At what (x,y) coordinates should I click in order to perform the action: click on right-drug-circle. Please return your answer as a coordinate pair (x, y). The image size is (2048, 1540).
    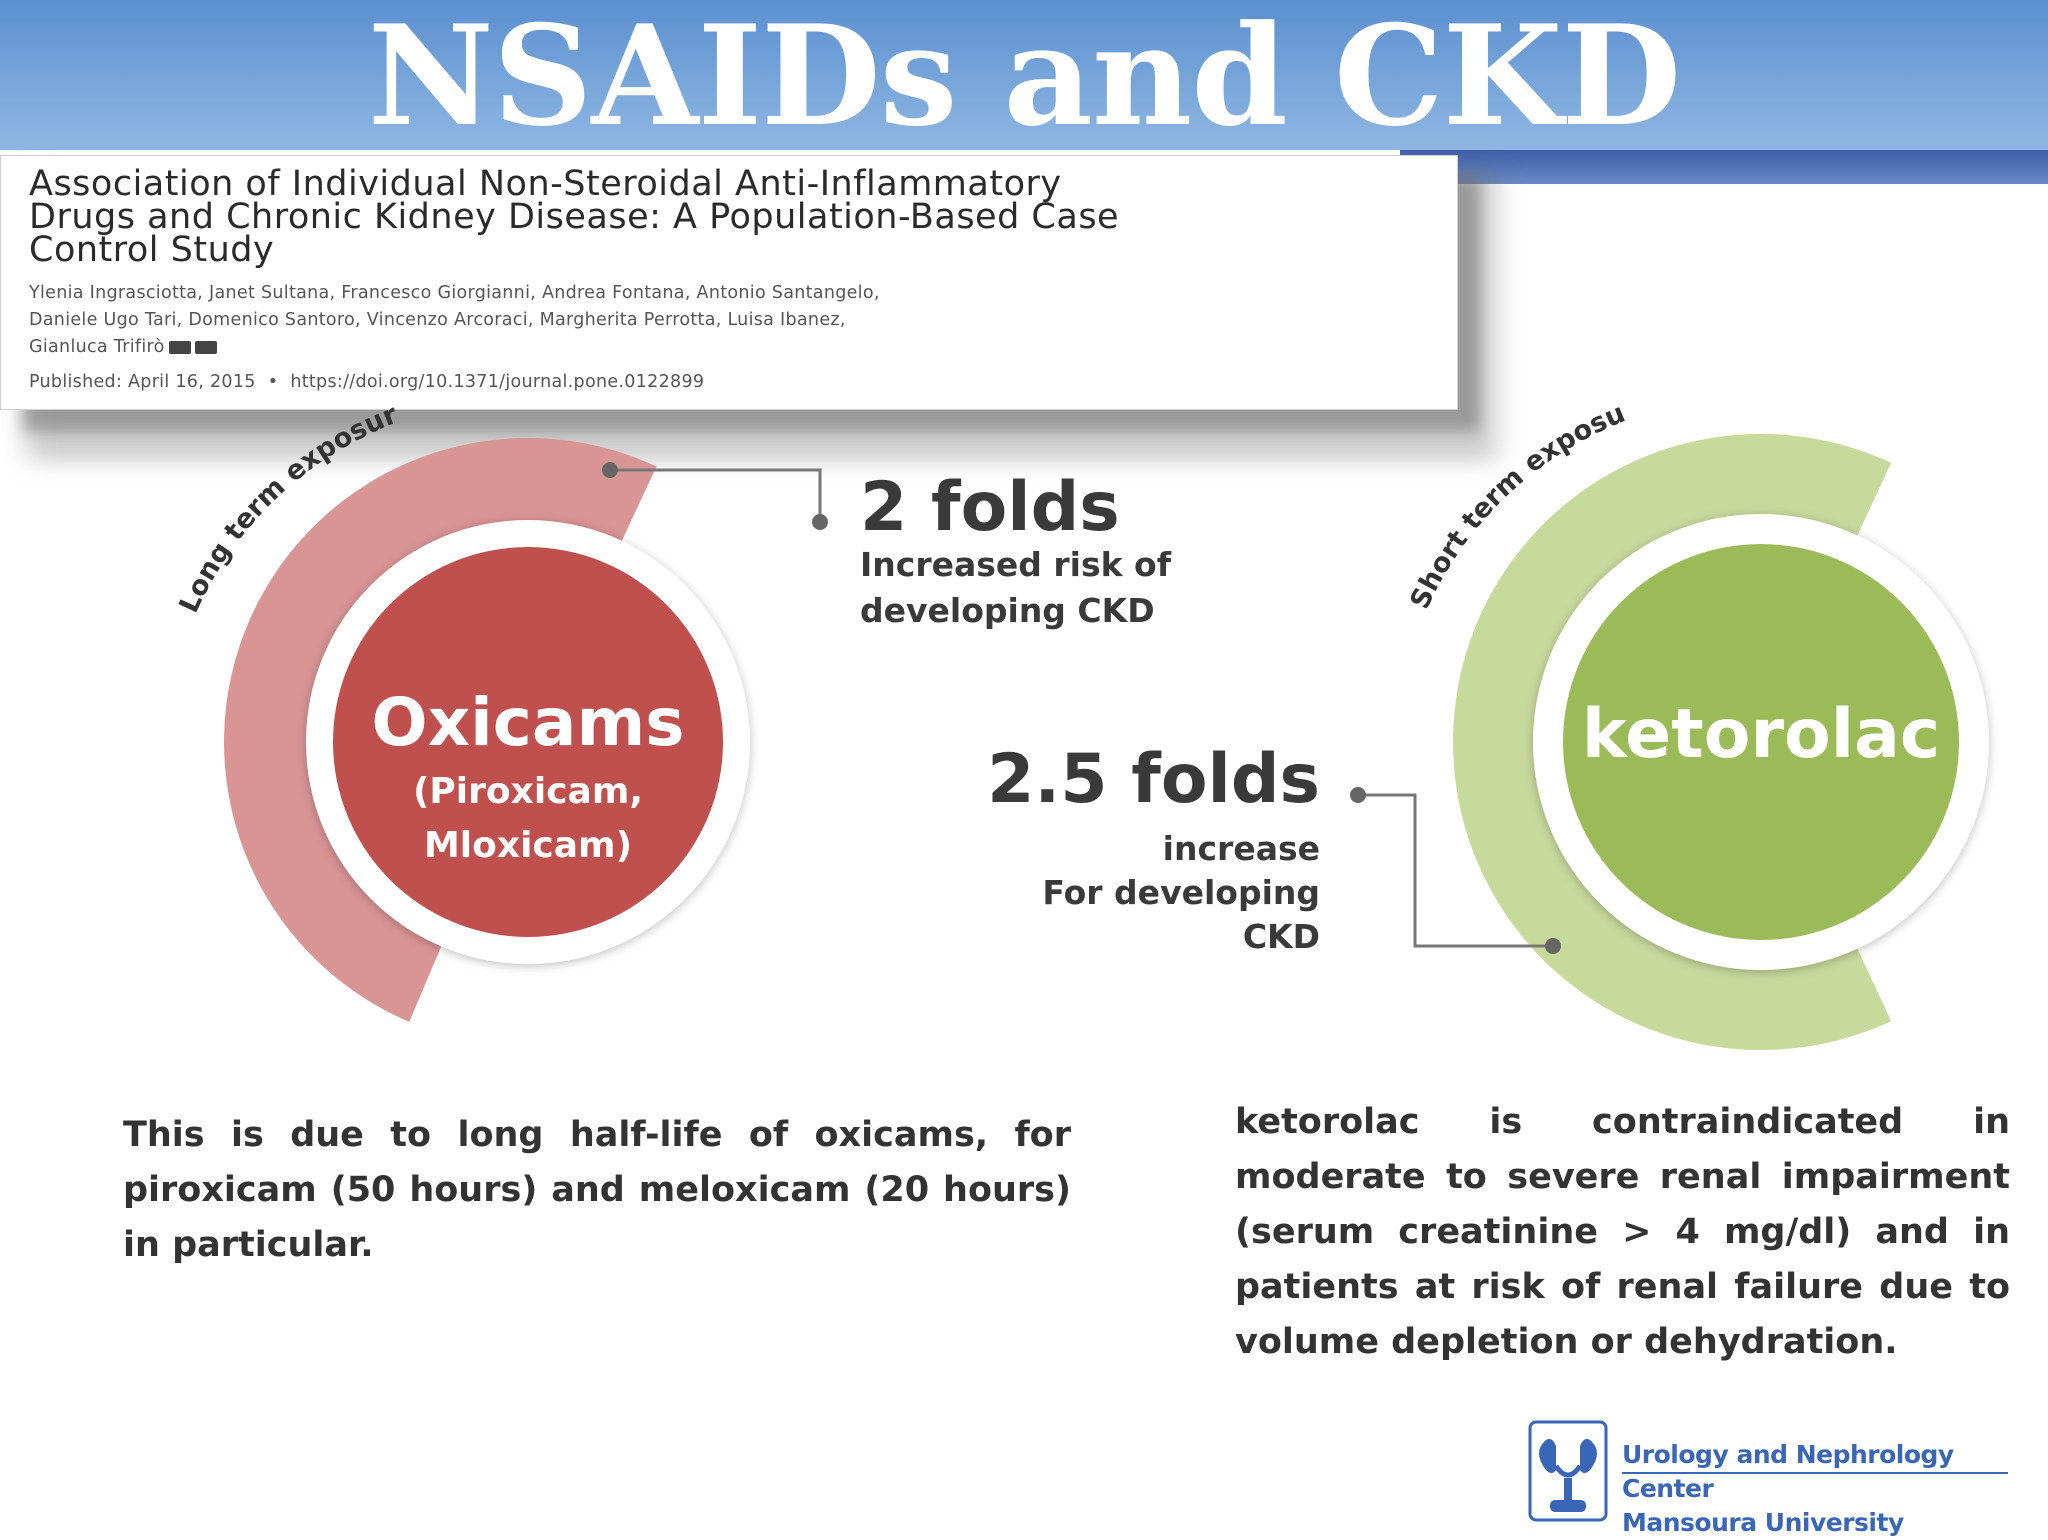
    Looking at the image, I should click on (1761, 742).